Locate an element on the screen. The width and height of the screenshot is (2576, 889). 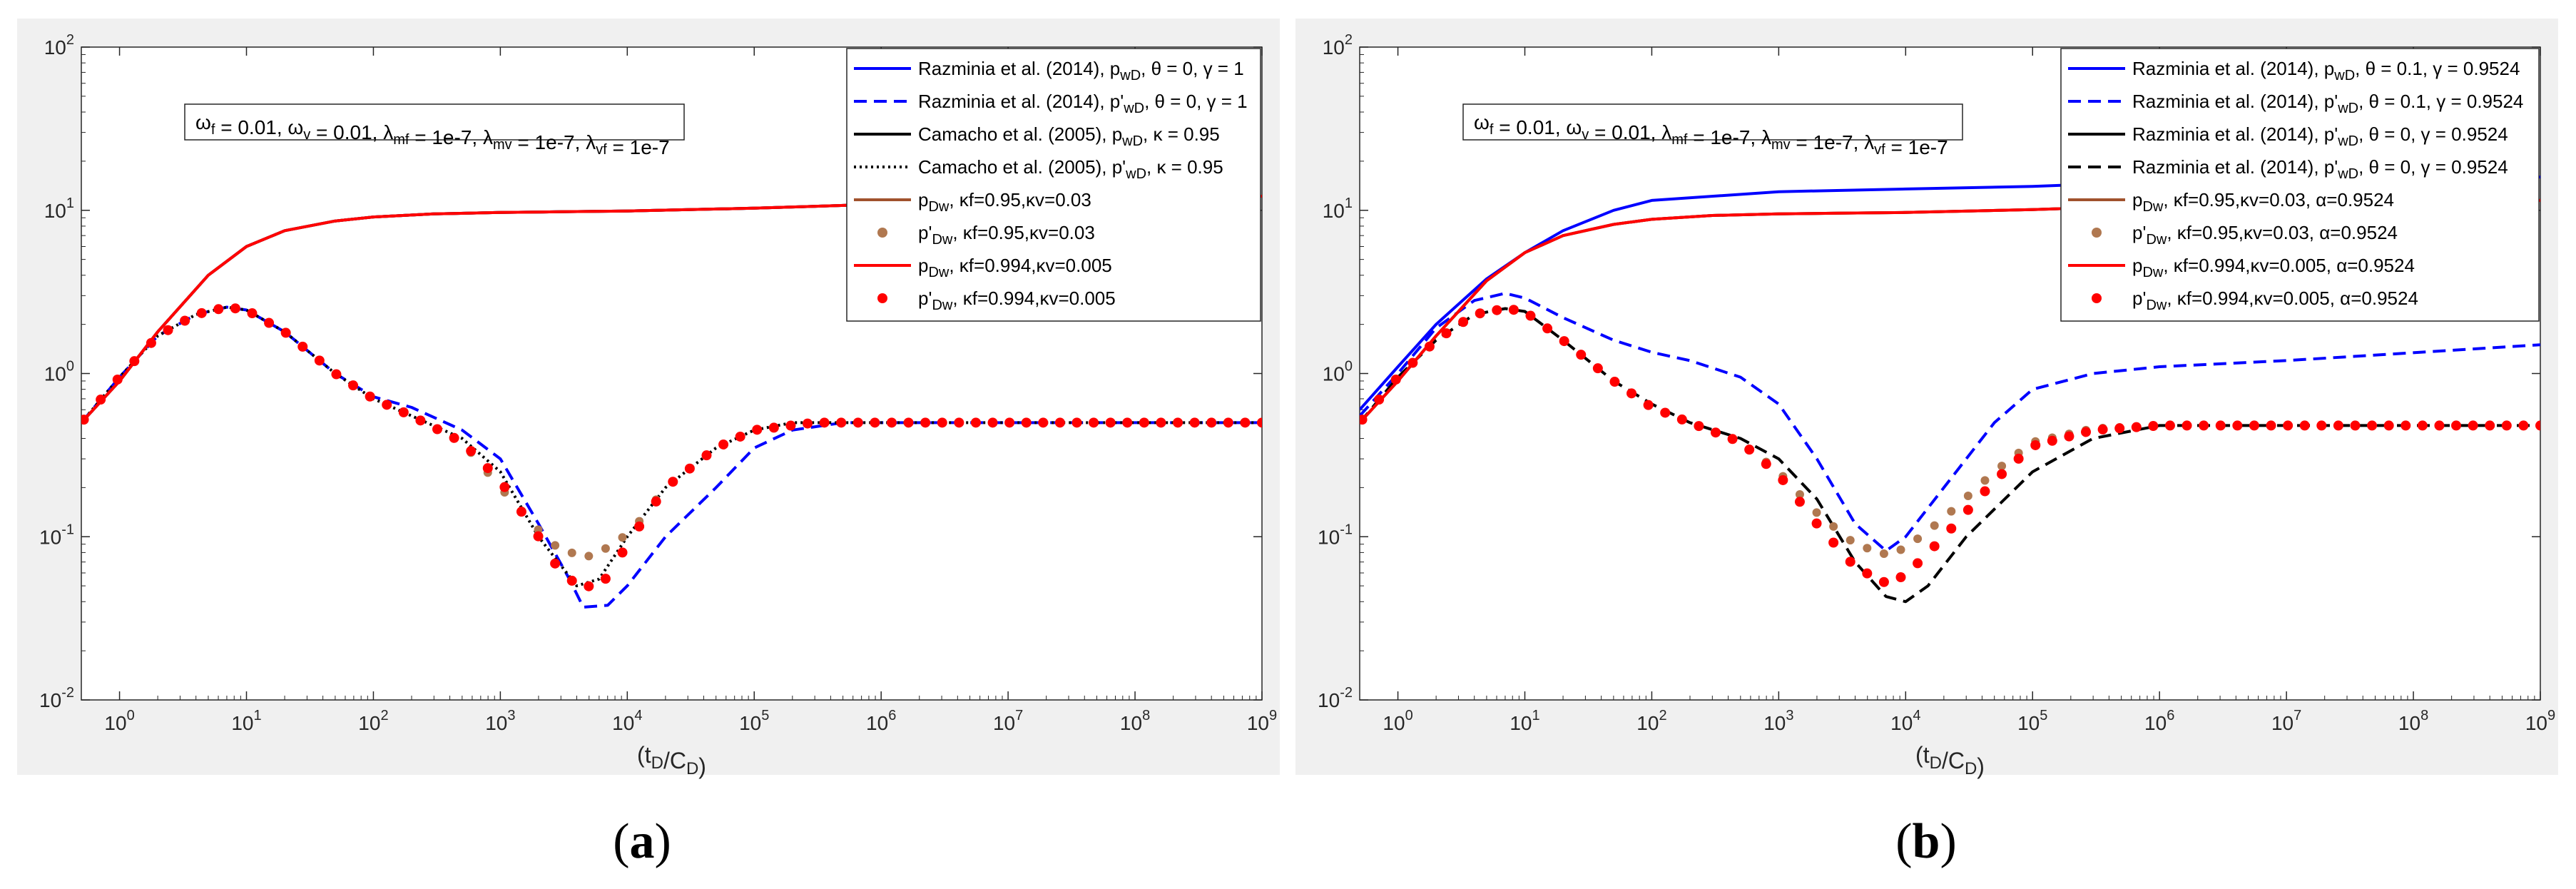
x-tick-label: 10⁴ is located at coordinates (1905, 721).